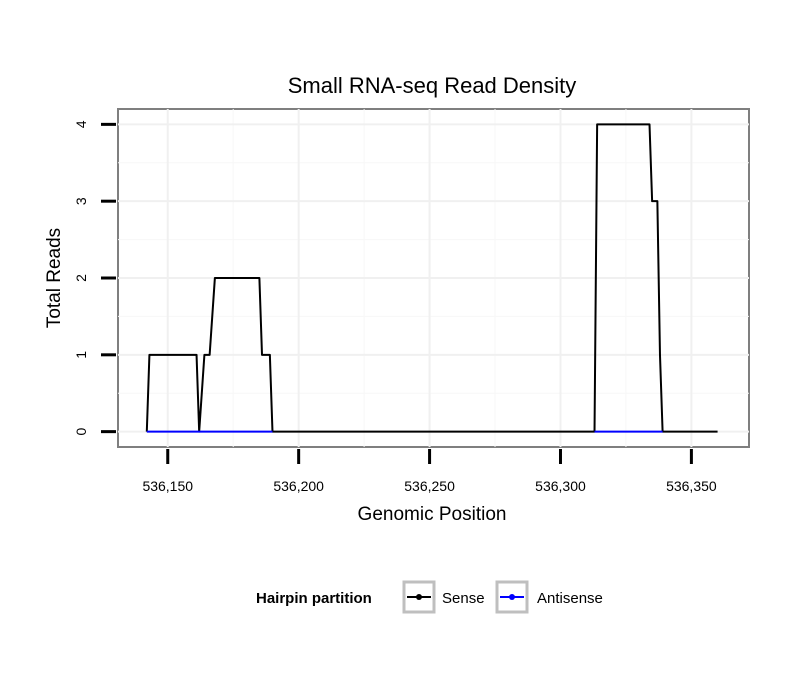 The width and height of the screenshot is (810, 690). What do you see at coordinates (429, 471) in the screenshot?
I see `x-axis: 536,150 536,200 536,250 536,300 536,350` at bounding box center [429, 471].